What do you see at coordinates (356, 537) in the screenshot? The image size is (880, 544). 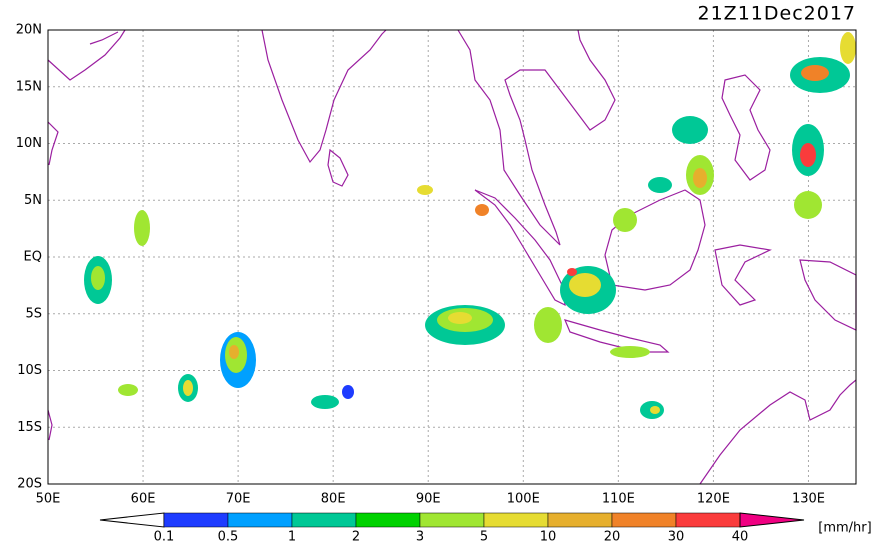 I see `colorbar-tick-label: 2` at bounding box center [356, 537].